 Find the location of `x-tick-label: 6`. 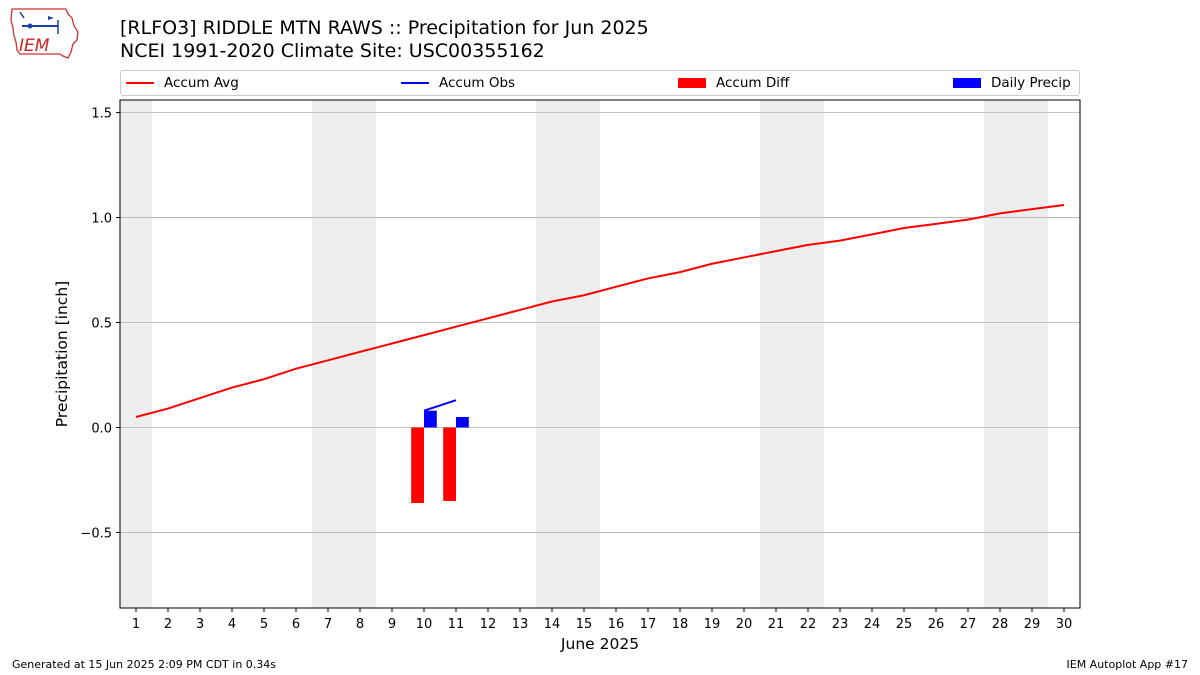

x-tick-label: 6 is located at coordinates (296, 624).